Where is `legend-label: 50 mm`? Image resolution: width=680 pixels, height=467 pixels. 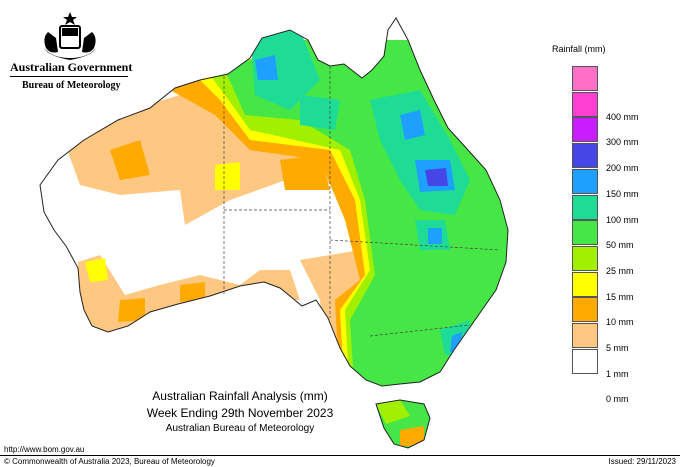 legend-label: 50 mm is located at coordinates (620, 245).